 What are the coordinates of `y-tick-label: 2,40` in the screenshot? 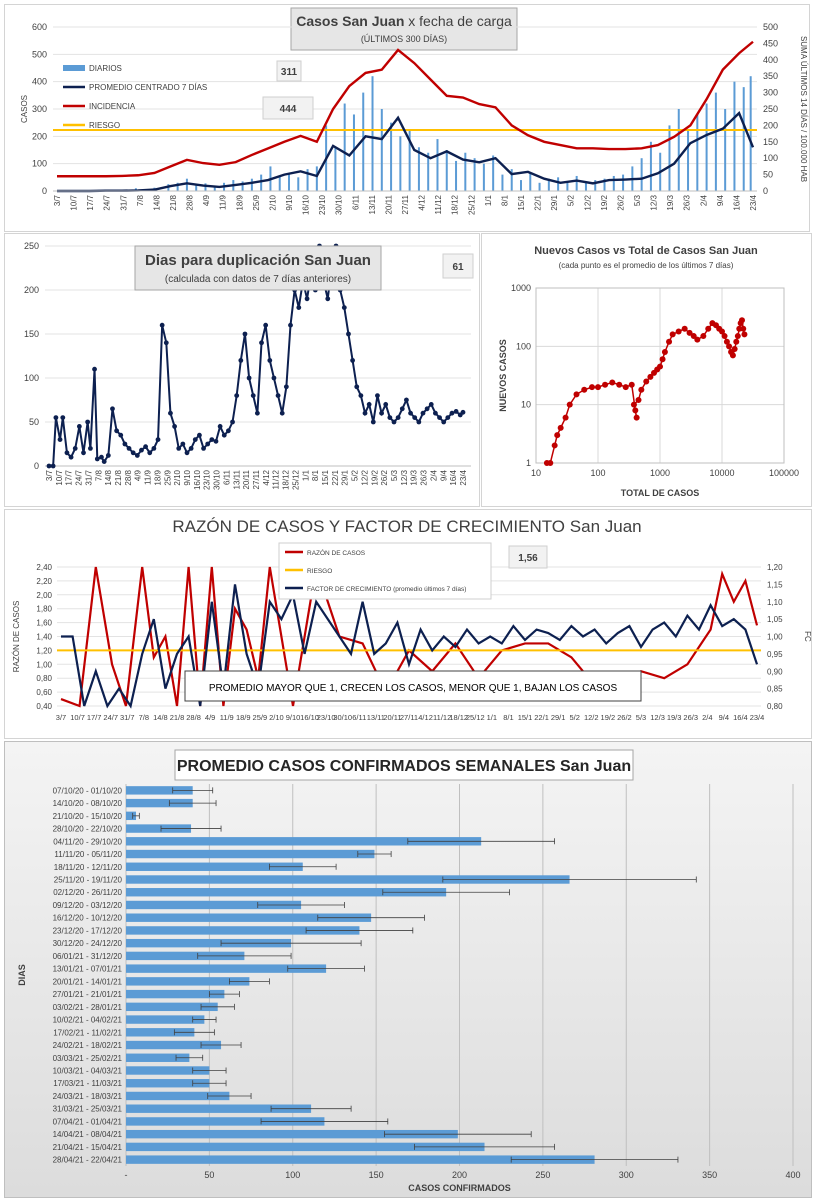 It's located at (44, 567).